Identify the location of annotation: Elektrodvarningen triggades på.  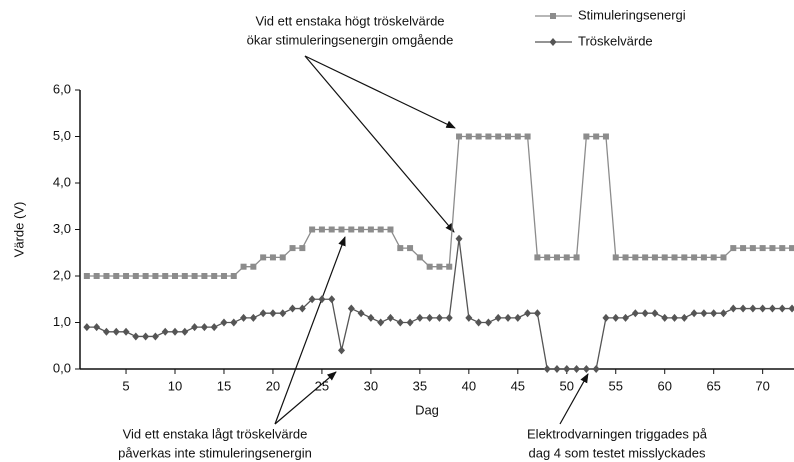
(617, 433).